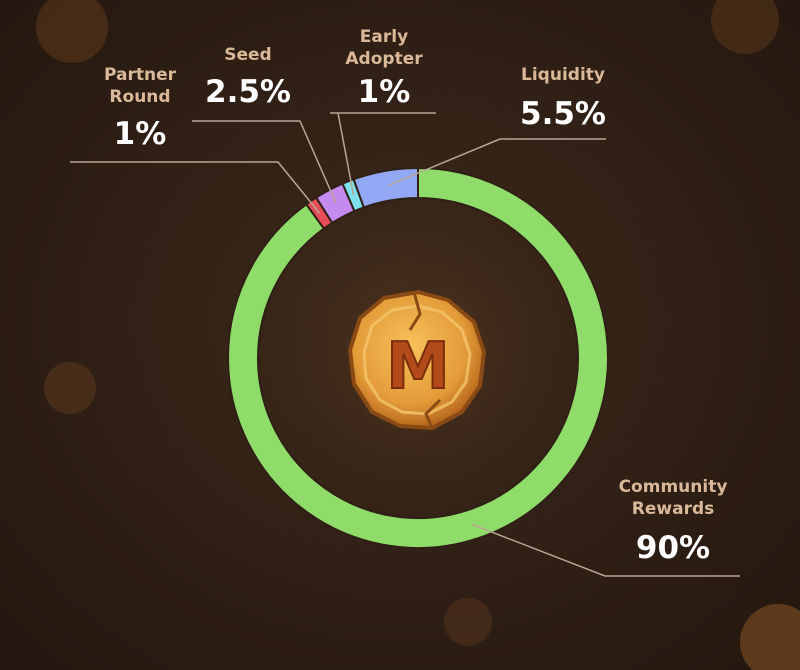  What do you see at coordinates (418, 367) in the screenshot?
I see `coin-letter: M` at bounding box center [418, 367].